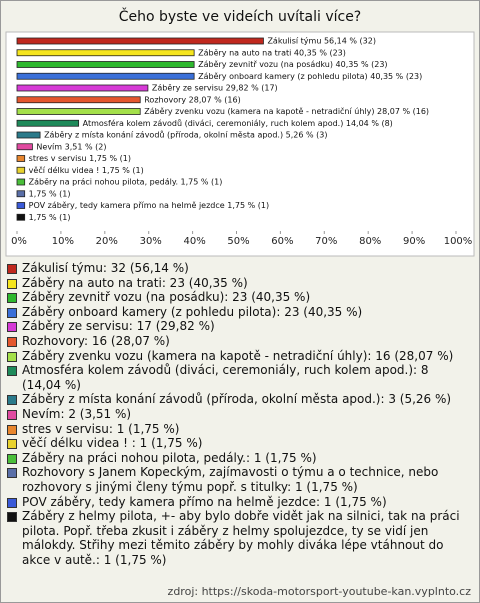 This screenshot has height=603, width=480. What do you see at coordinates (118, 326) in the screenshot?
I see `legend-label: Záběry ze servisu: 17 (29,82 %)` at bounding box center [118, 326].